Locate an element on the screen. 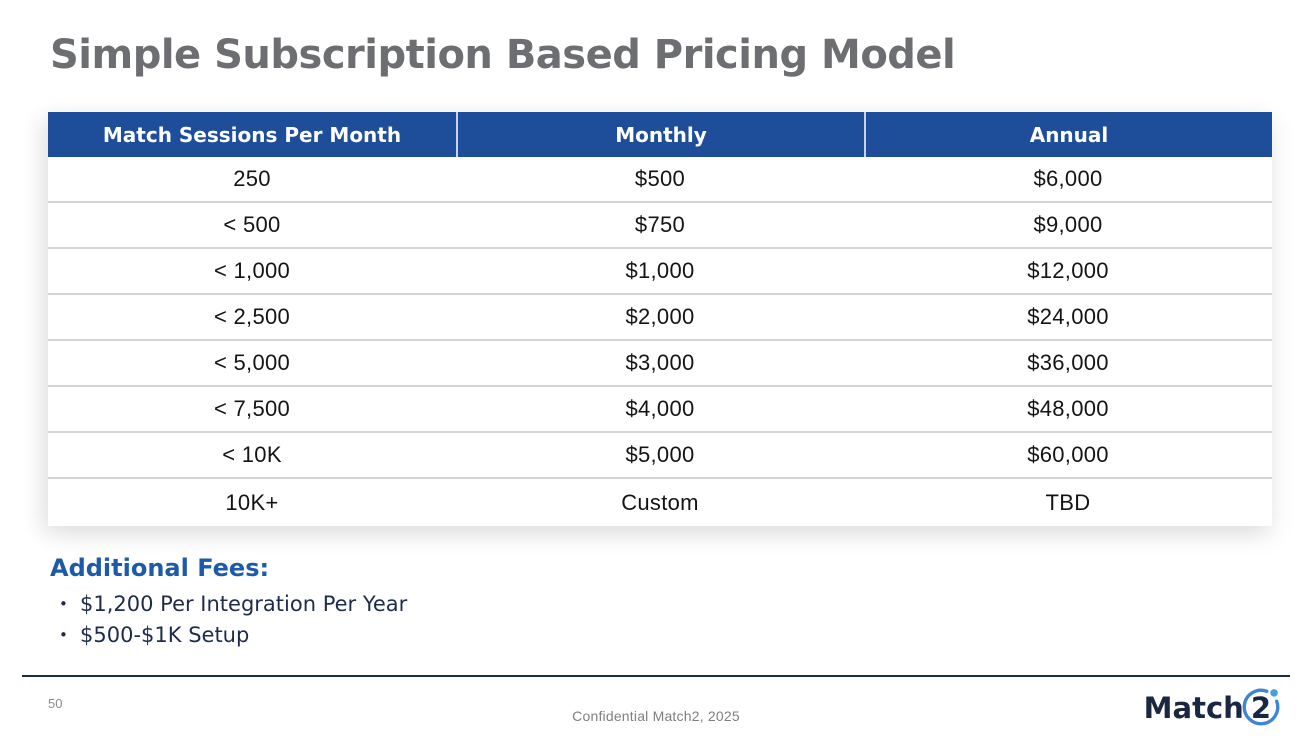  table-row: < 500 $750 $9,000 is located at coordinates (660, 226).